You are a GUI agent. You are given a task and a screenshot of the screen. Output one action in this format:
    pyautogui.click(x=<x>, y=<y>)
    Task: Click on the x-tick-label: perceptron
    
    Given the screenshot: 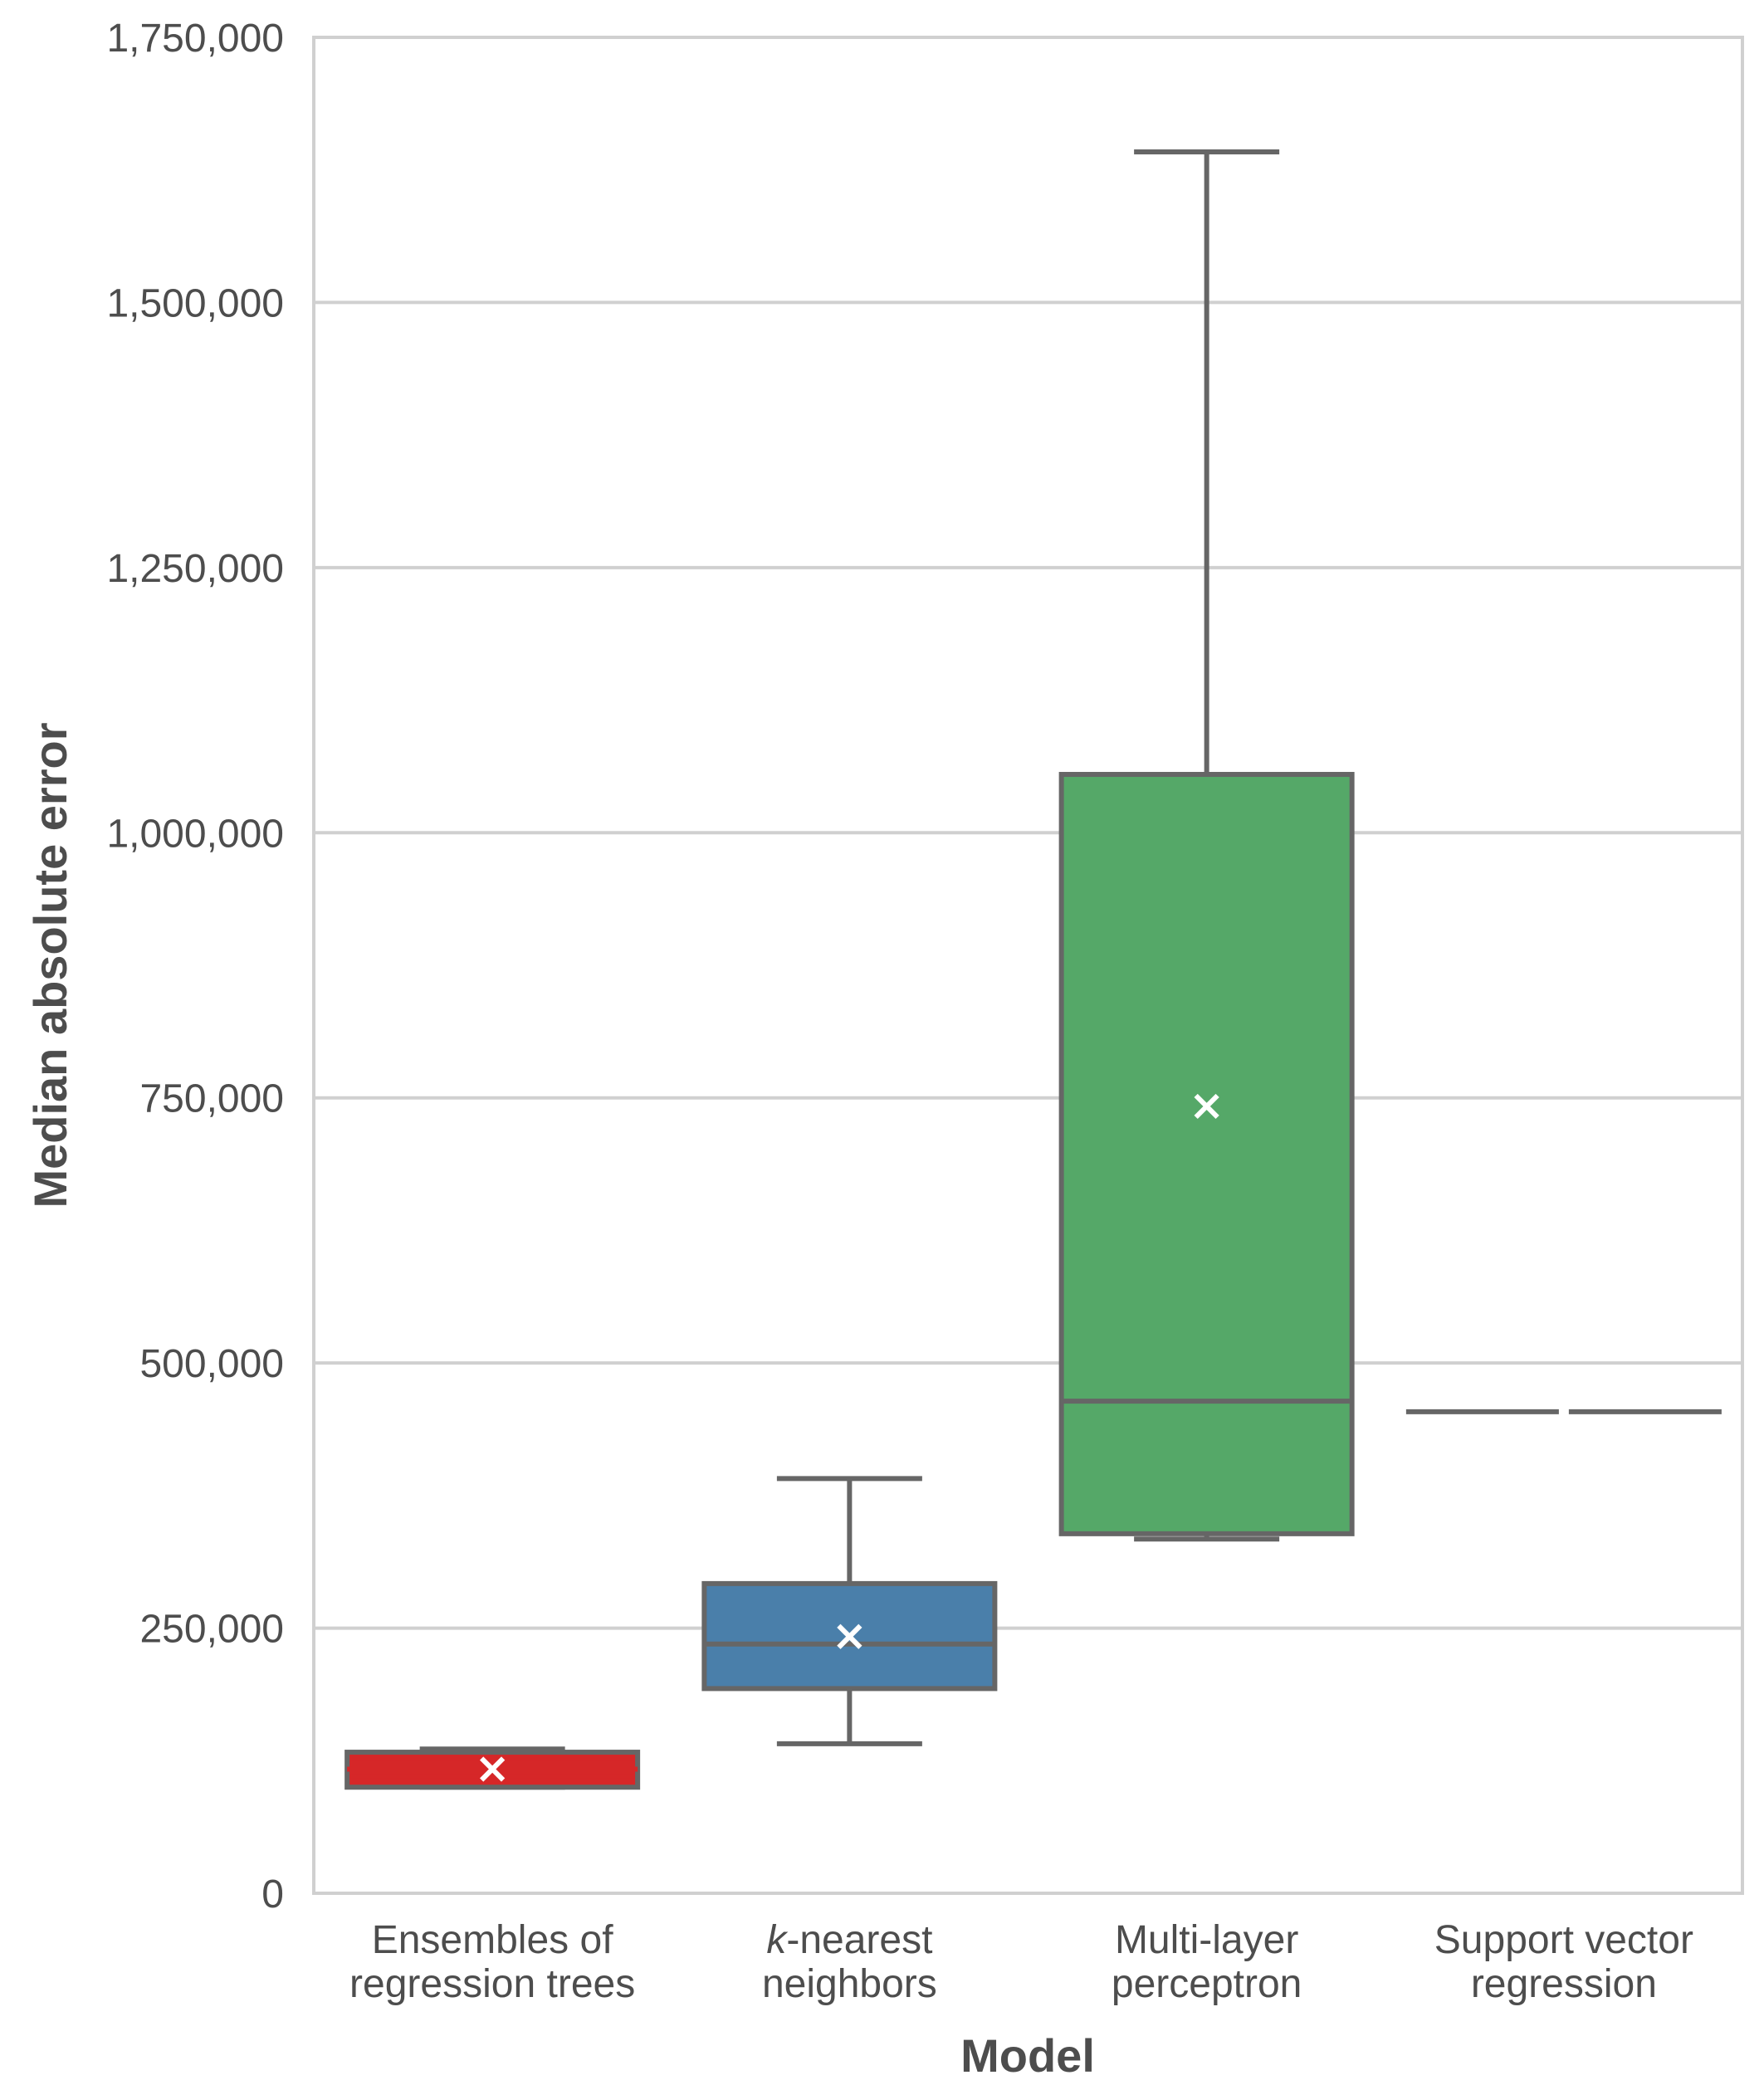 What is the action you would take?
    pyautogui.click(x=1207, y=1984)
    